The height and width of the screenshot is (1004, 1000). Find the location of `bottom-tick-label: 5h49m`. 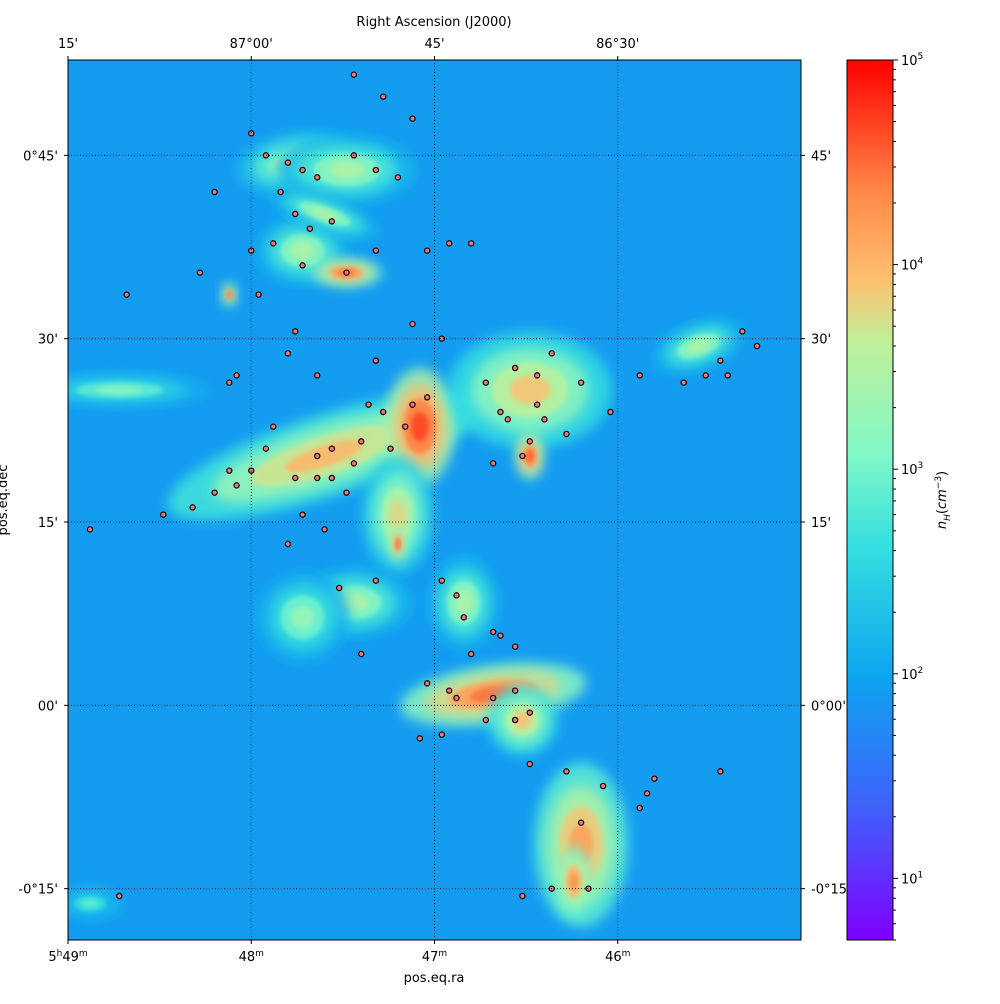

bottom-tick-label: 5h49m is located at coordinates (67, 957).